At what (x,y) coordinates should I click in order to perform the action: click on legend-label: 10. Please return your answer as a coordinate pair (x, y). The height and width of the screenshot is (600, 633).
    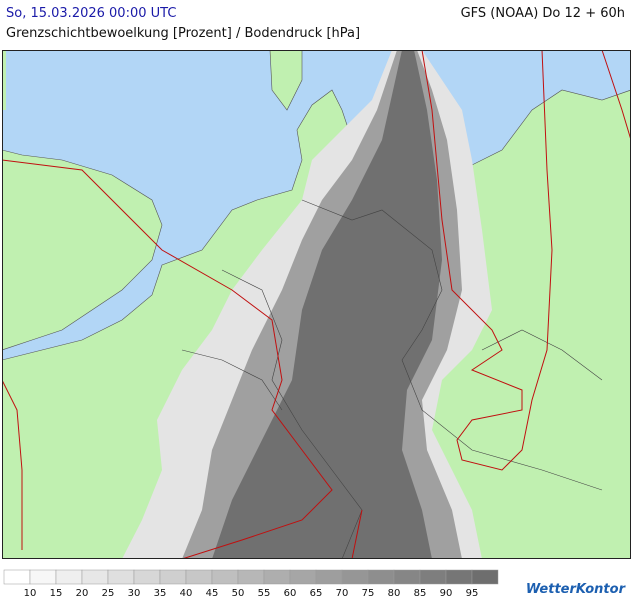
    Looking at the image, I should click on (30, 593).